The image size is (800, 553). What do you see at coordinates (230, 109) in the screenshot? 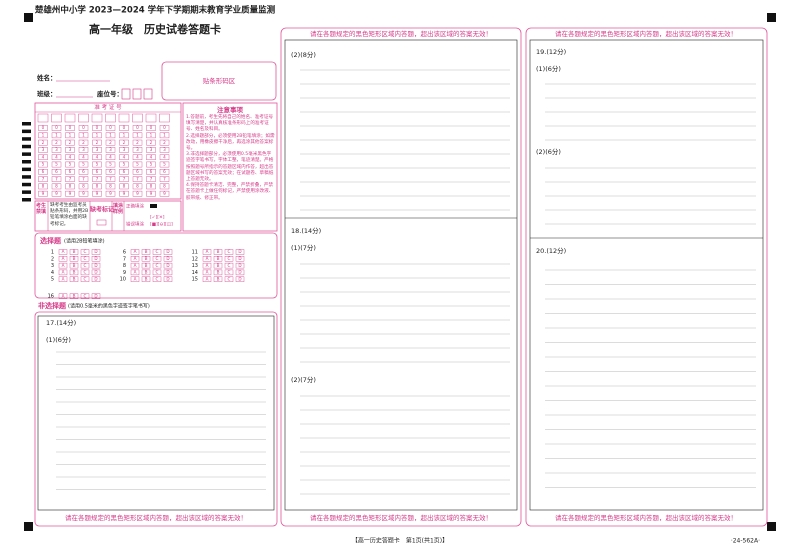
I see `notice-title: 注意事项` at bounding box center [230, 109].